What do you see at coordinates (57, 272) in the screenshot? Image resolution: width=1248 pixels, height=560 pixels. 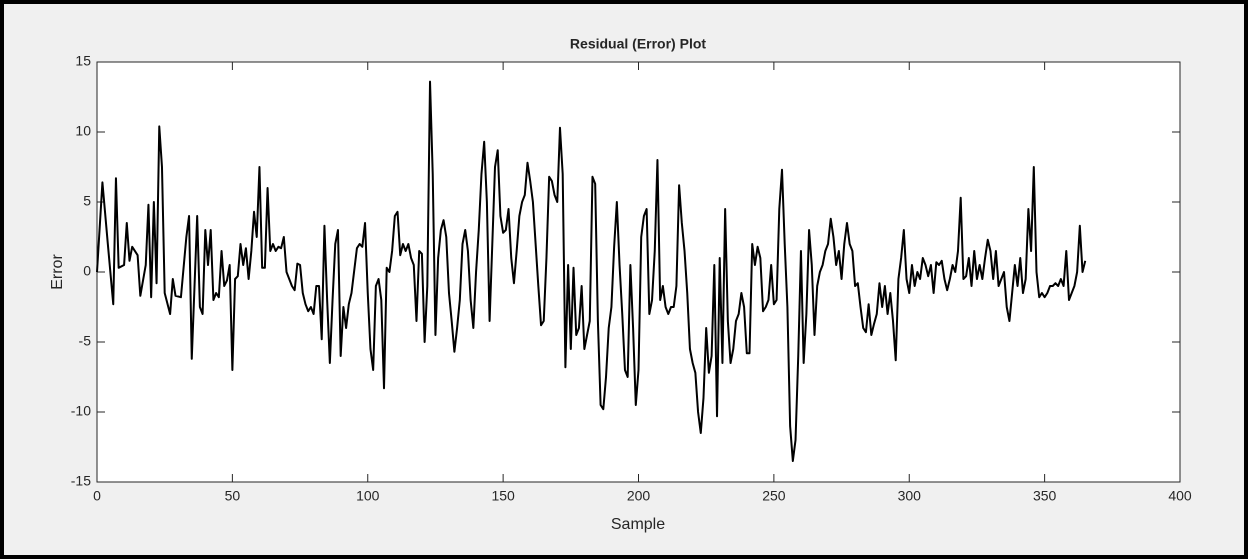 I see `y-axis-label: Error` at bounding box center [57, 272].